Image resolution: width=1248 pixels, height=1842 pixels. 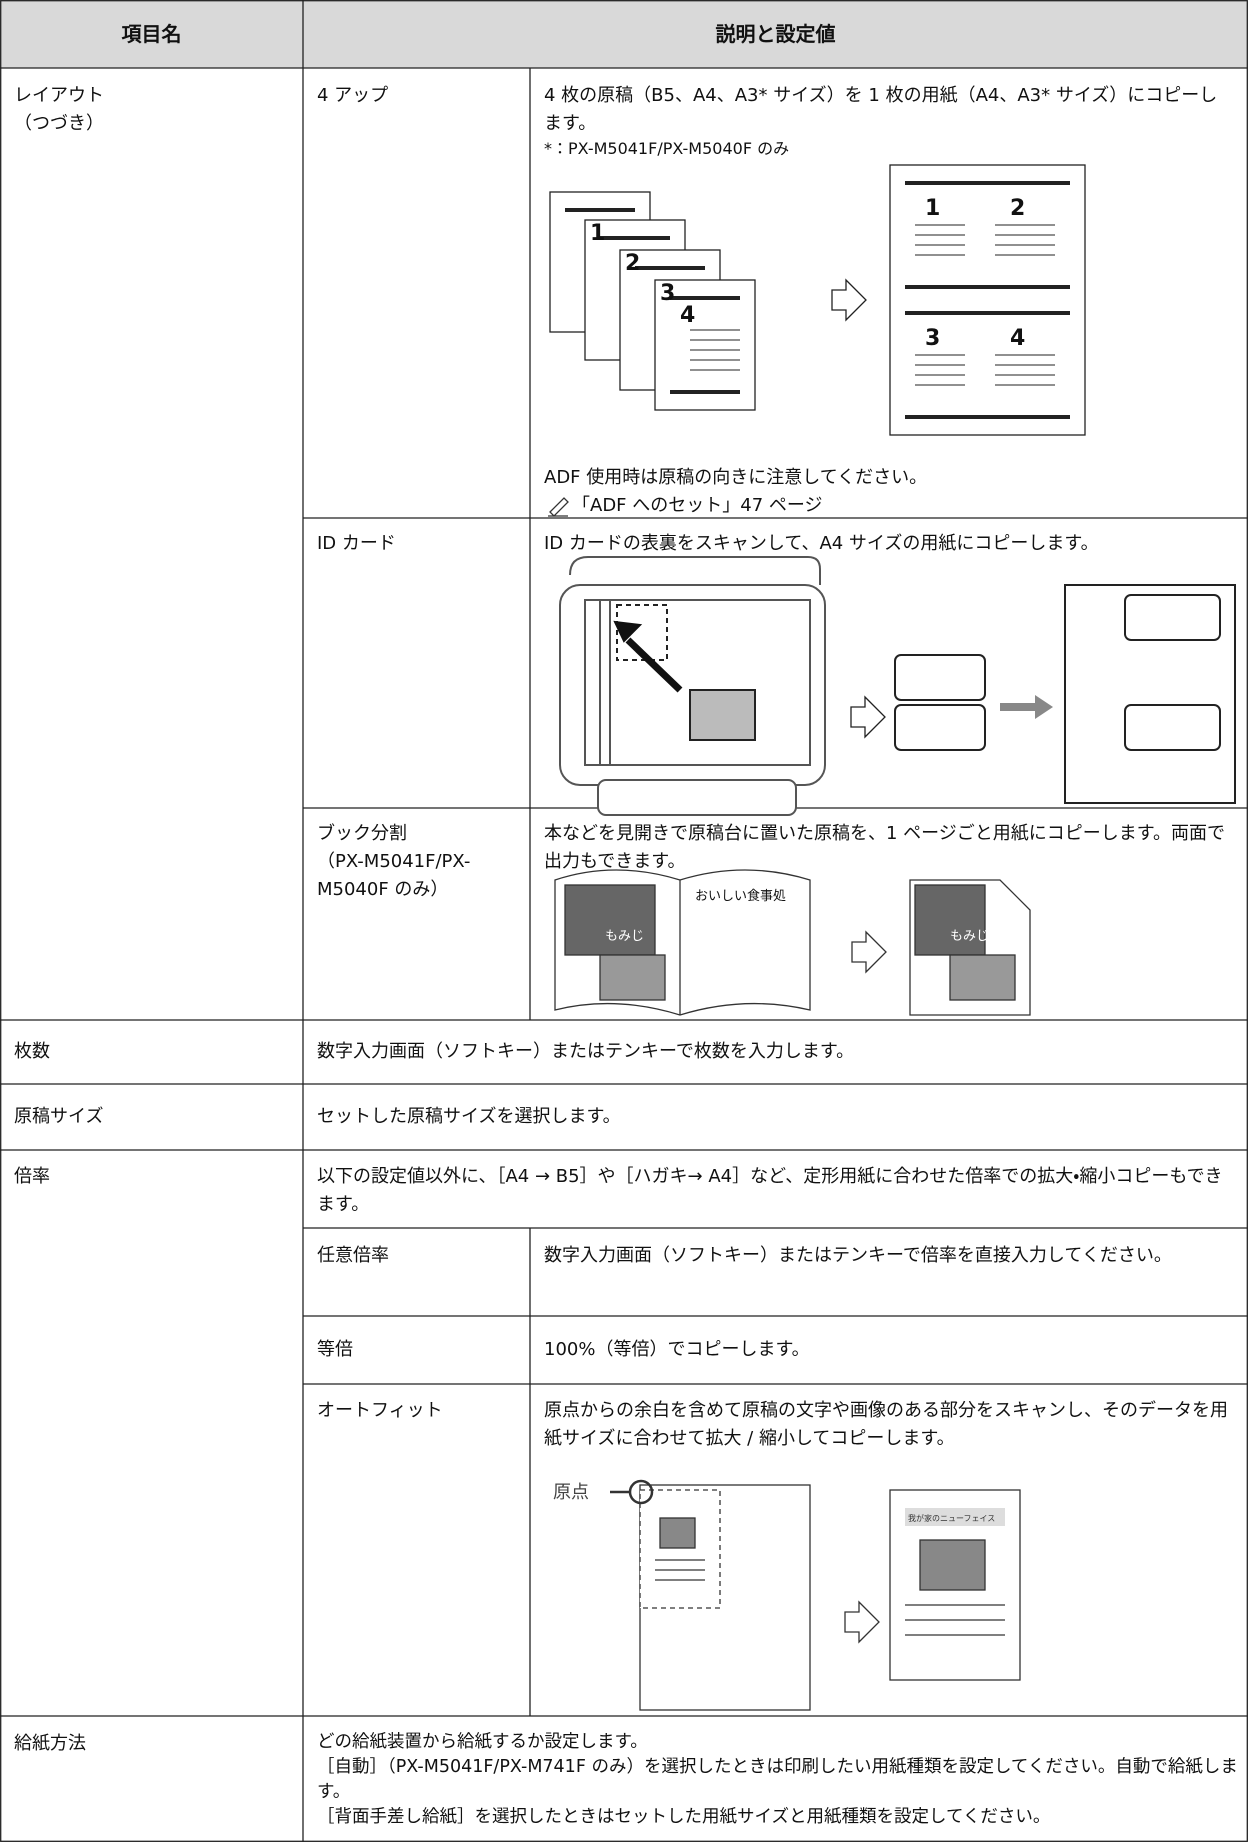 I want to click on reference-icon, so click(x=558, y=507).